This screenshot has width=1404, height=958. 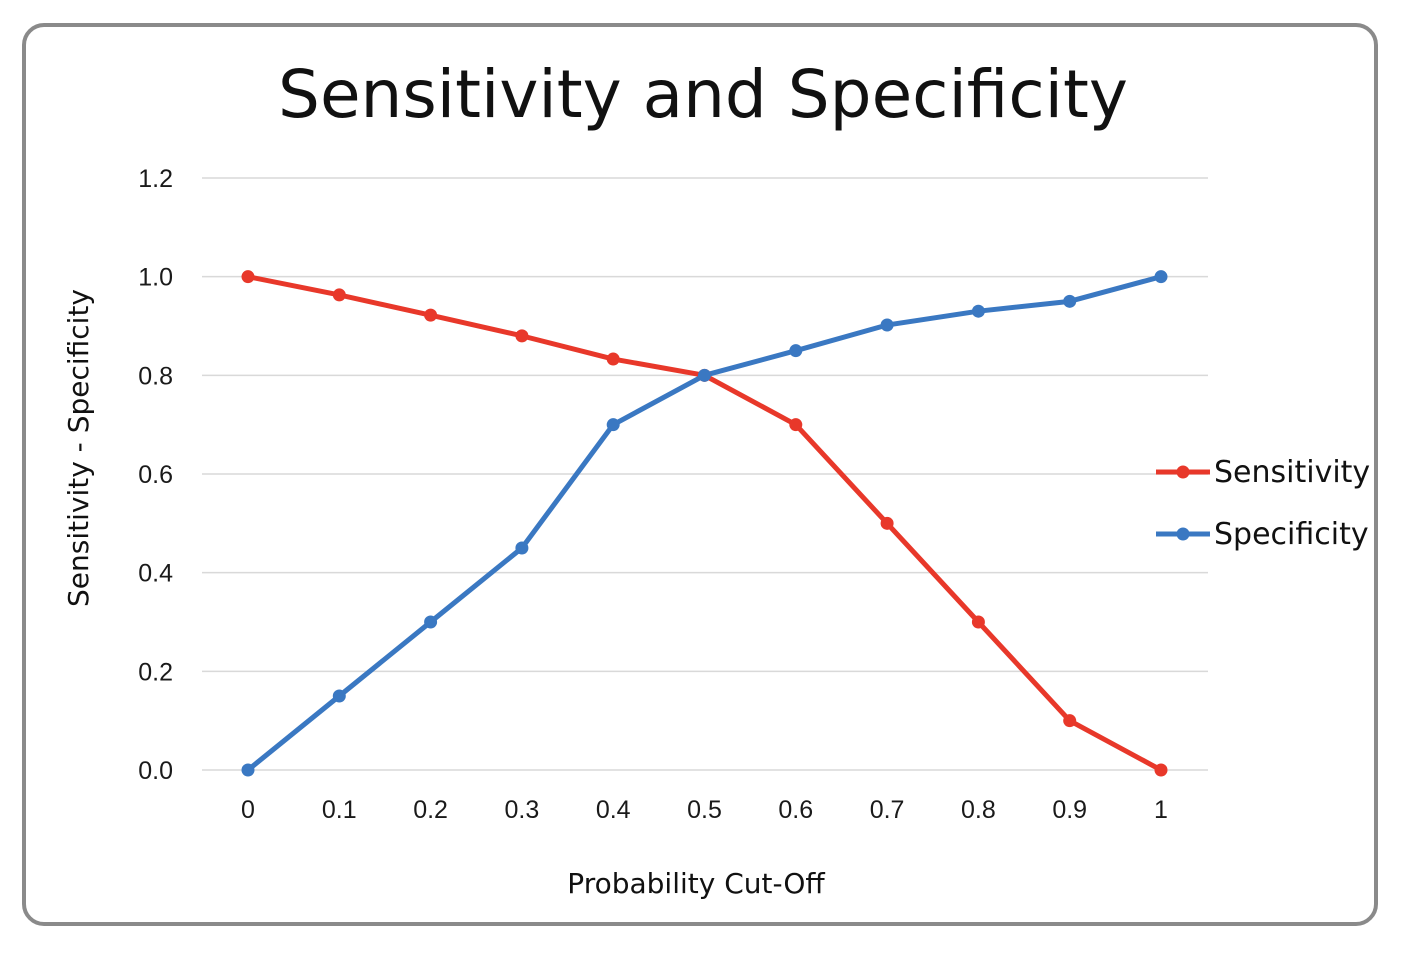 What do you see at coordinates (430, 810) in the screenshot?
I see `x-tick-label: 0.2` at bounding box center [430, 810].